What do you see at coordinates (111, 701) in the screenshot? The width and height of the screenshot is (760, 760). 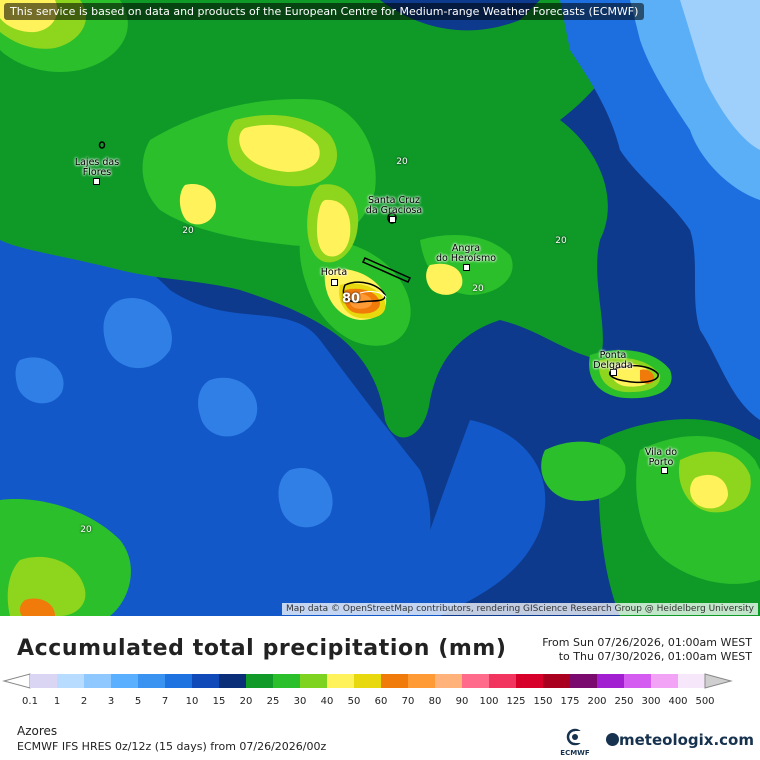 I see `scale-tick-label: 3` at bounding box center [111, 701].